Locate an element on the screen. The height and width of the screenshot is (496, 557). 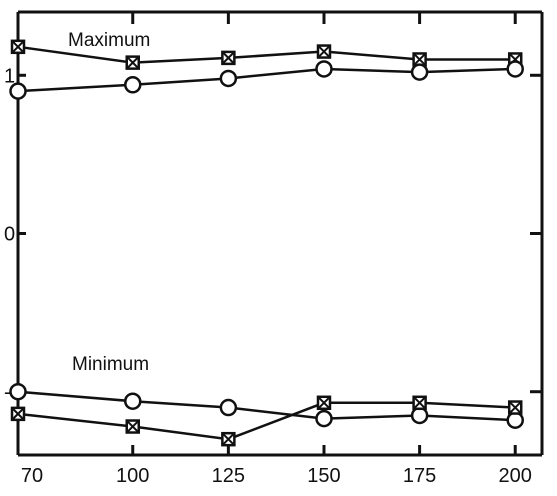
series-0-point-175-cross-b is located at coordinates (419, 59).